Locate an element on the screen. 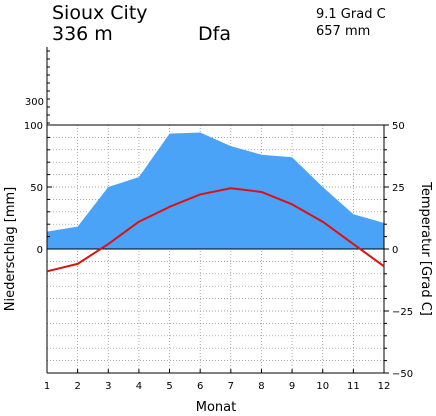 Image resolution: width=436 pixels, height=416 pixels. x-tick-label: 6 is located at coordinates (200, 386).